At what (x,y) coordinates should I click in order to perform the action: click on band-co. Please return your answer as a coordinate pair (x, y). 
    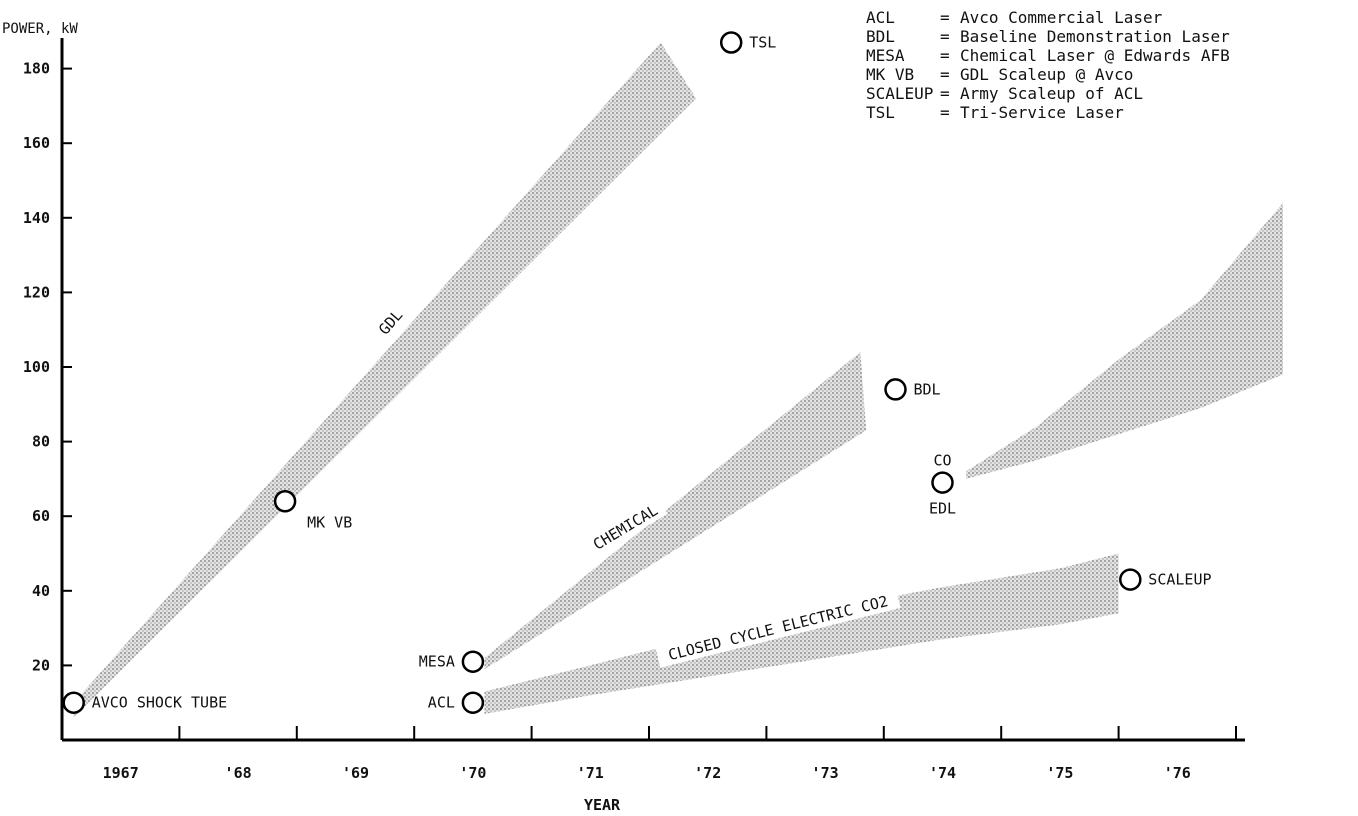
    Looking at the image, I should click on (1124, 340).